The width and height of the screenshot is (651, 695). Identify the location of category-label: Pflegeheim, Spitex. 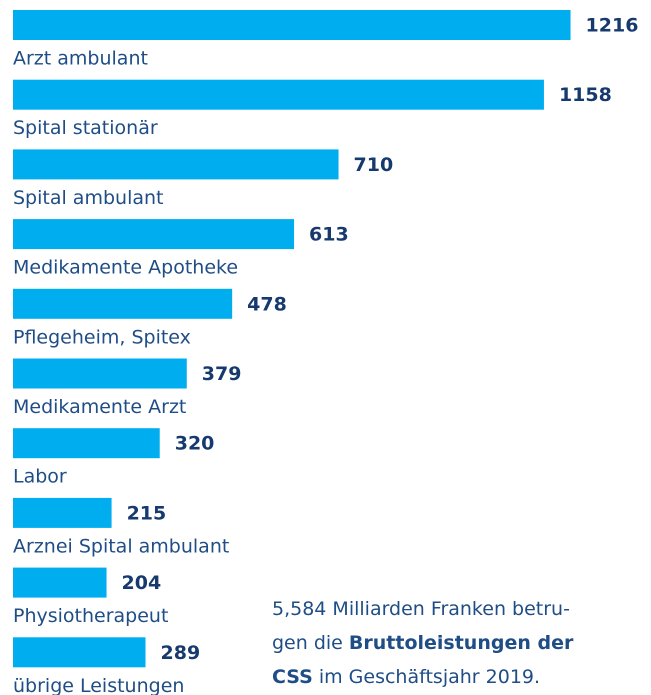
(102, 337).